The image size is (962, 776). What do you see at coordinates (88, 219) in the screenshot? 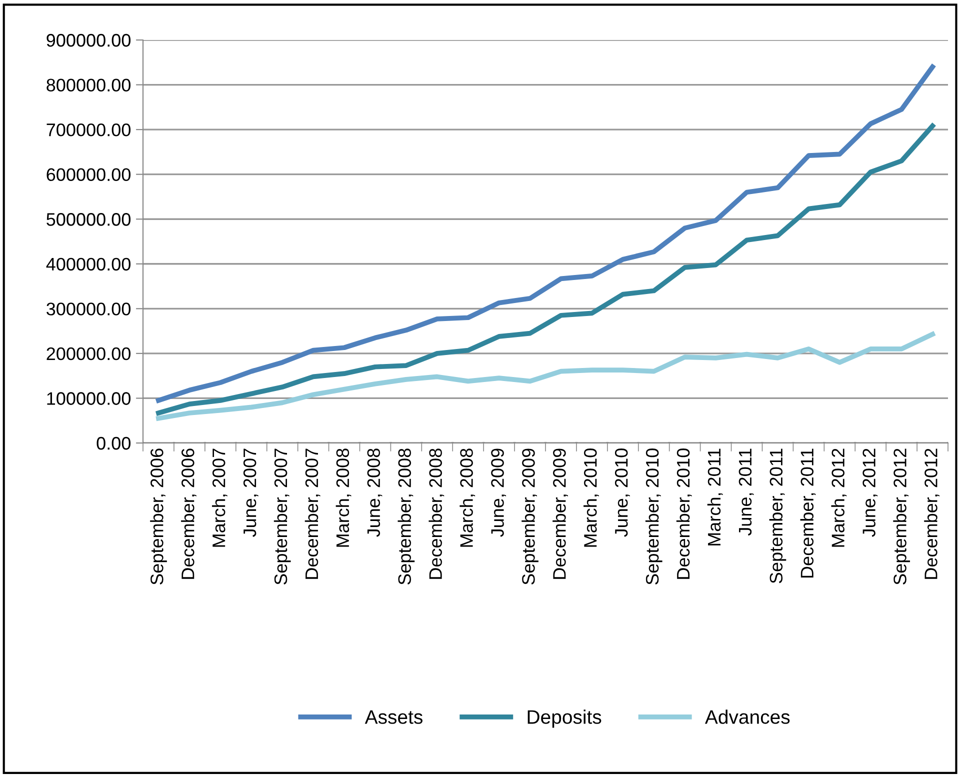
I see `y-tick-label: 500000.00` at bounding box center [88, 219].